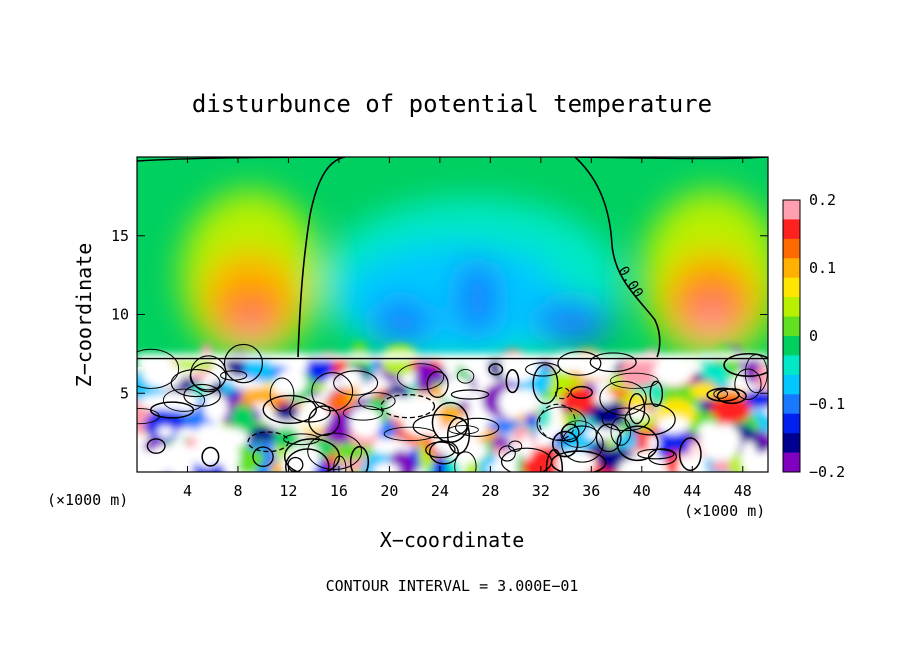 The image size is (904, 654). I want to click on y-axis-label: Z−coordinate, so click(84, 315).